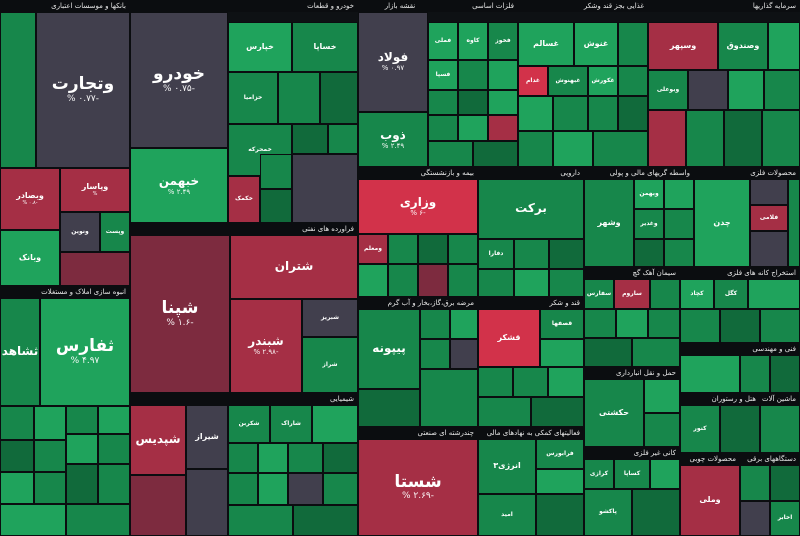  I want to click on tile-vazari: وزاری -۶ %, so click(418, 206).